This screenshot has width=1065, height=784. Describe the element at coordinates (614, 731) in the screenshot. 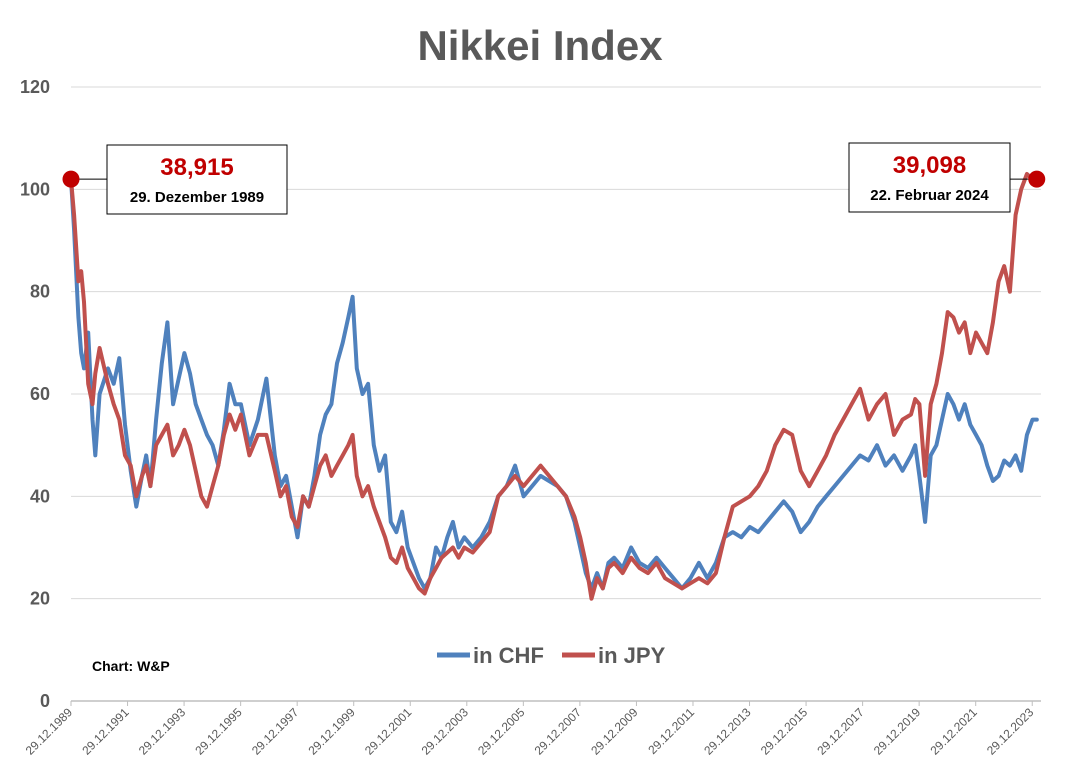

I see `x-tick-label: 29.12.2009` at that location.